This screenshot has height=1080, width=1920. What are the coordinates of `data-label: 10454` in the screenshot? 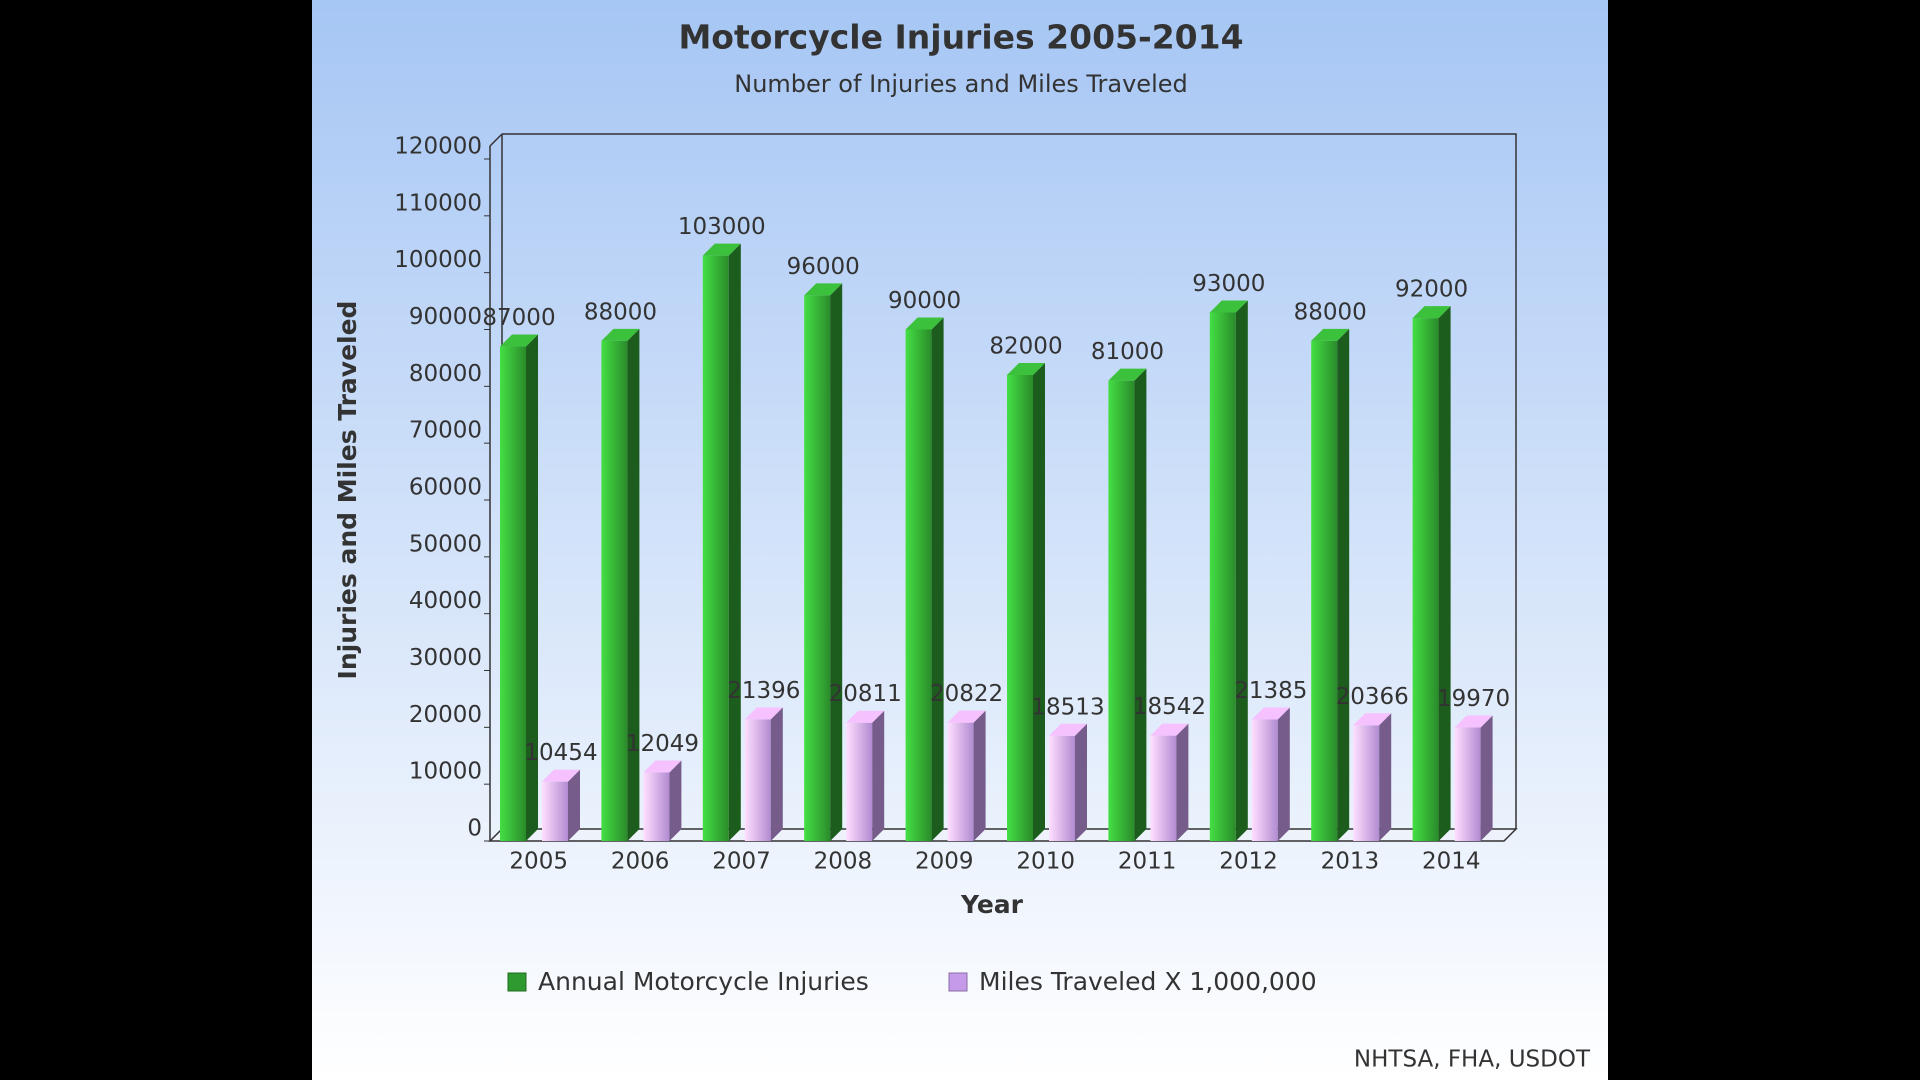 It's located at (560, 753).